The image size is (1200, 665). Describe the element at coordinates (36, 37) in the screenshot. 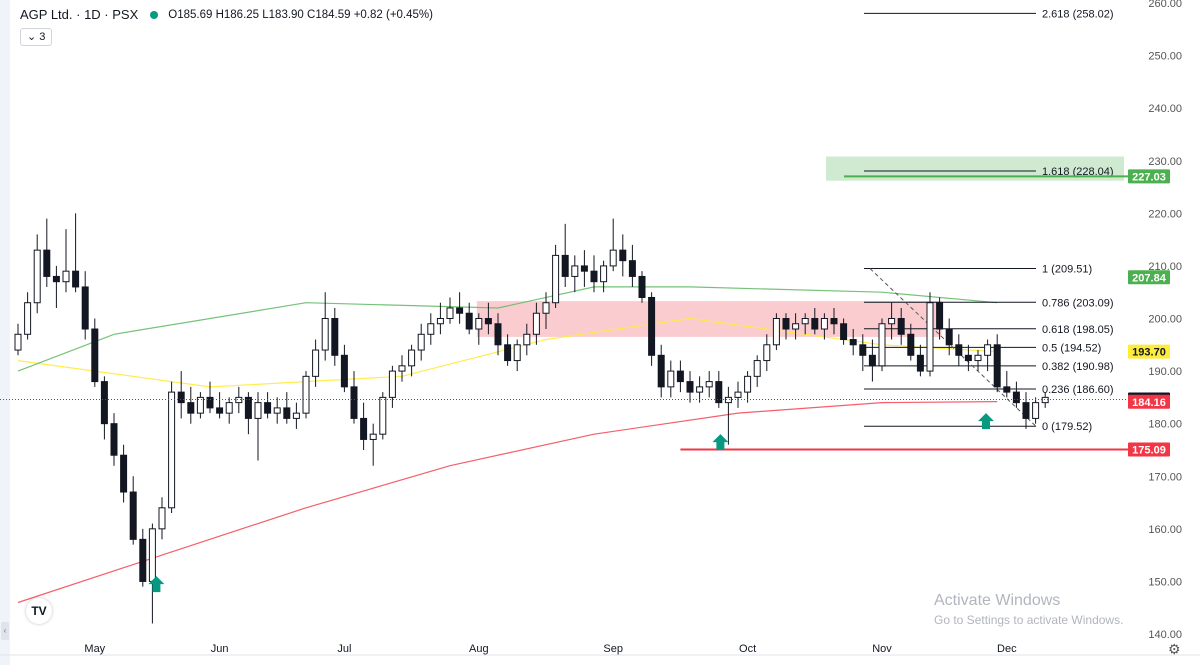

I see `indicators-toggle-button: ⌄ 3` at that location.